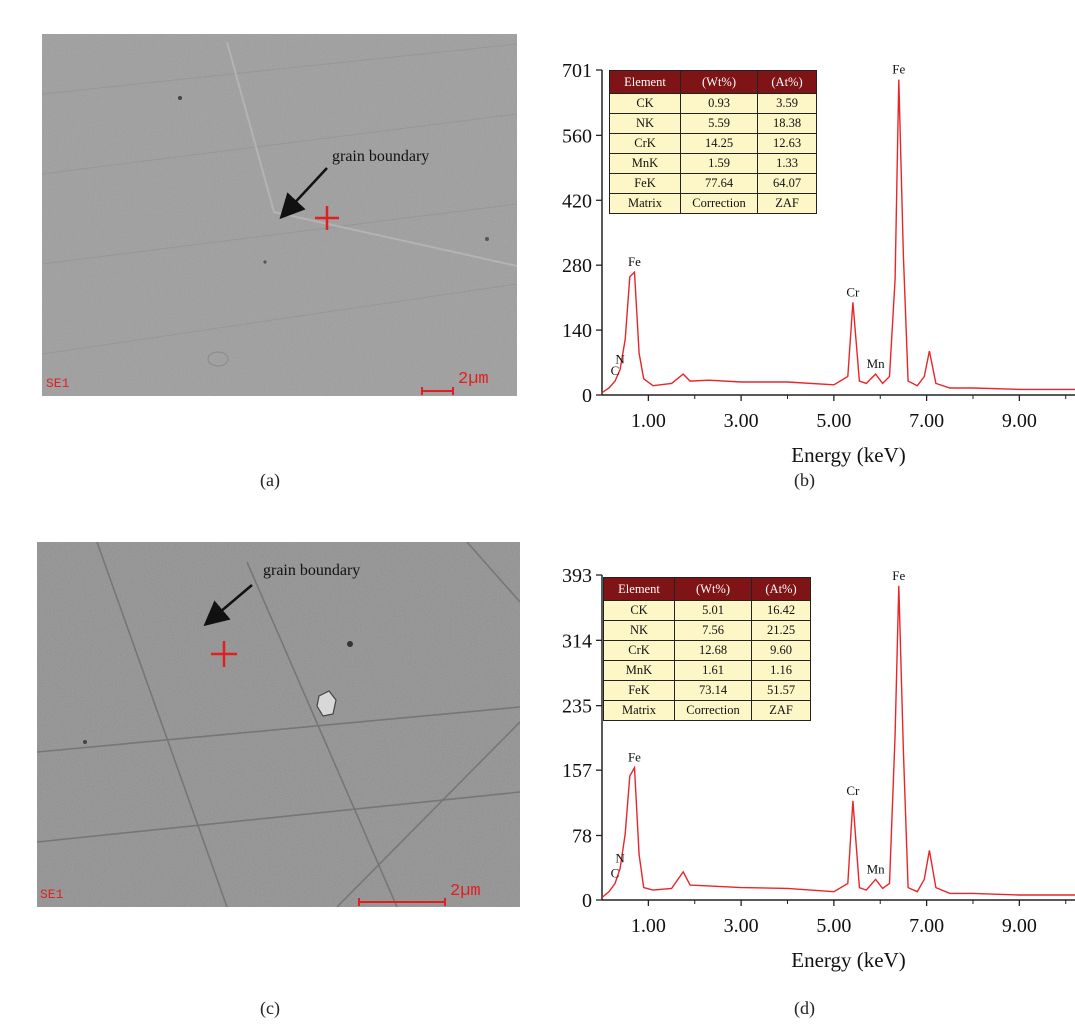 The height and width of the screenshot is (1032, 1075). What do you see at coordinates (713, 82) in the screenshot?
I see `eds-table-b-header-row: Element (Wt%) (At%)` at bounding box center [713, 82].